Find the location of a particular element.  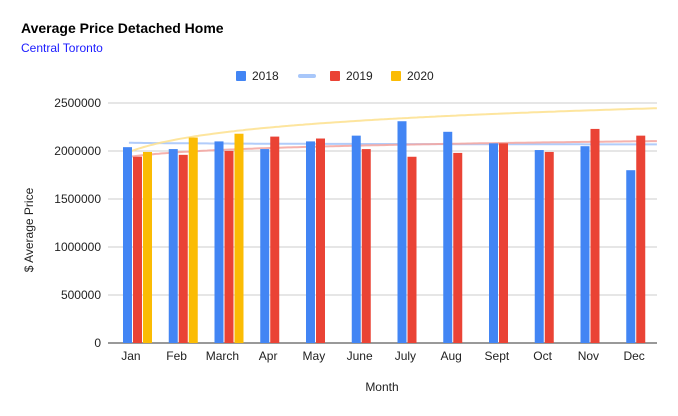

legend: 2018 2019 2020 is located at coordinates (335, 76).